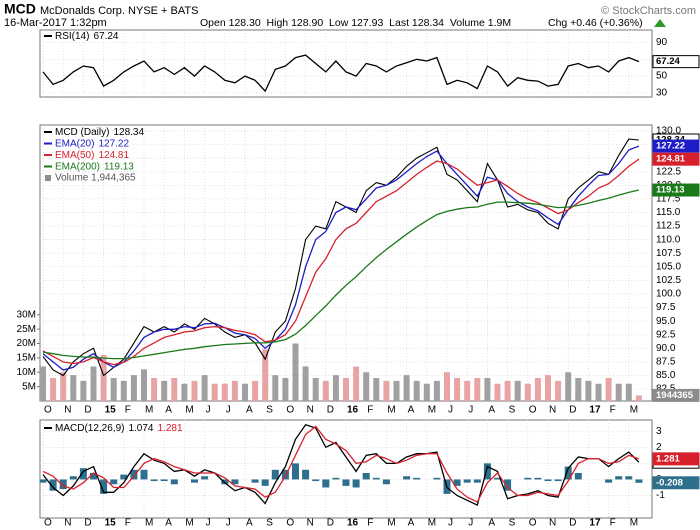 The height and width of the screenshot is (530, 700). Describe the element at coordinates (208, 523) in the screenshot. I see `x-tick-label: J` at that location.